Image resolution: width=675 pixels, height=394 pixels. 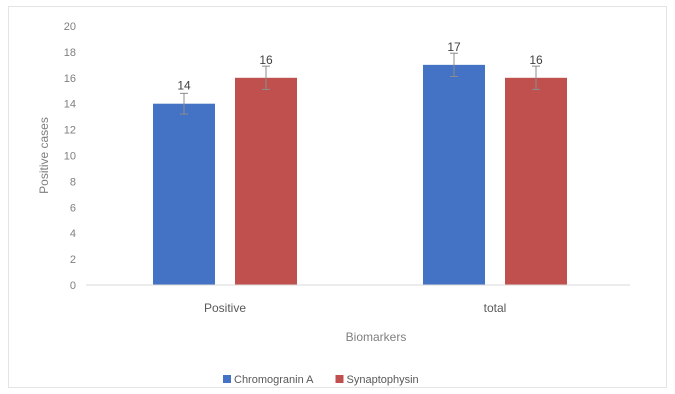 I want to click on legend-label: Synaptophysin, so click(x=383, y=380).